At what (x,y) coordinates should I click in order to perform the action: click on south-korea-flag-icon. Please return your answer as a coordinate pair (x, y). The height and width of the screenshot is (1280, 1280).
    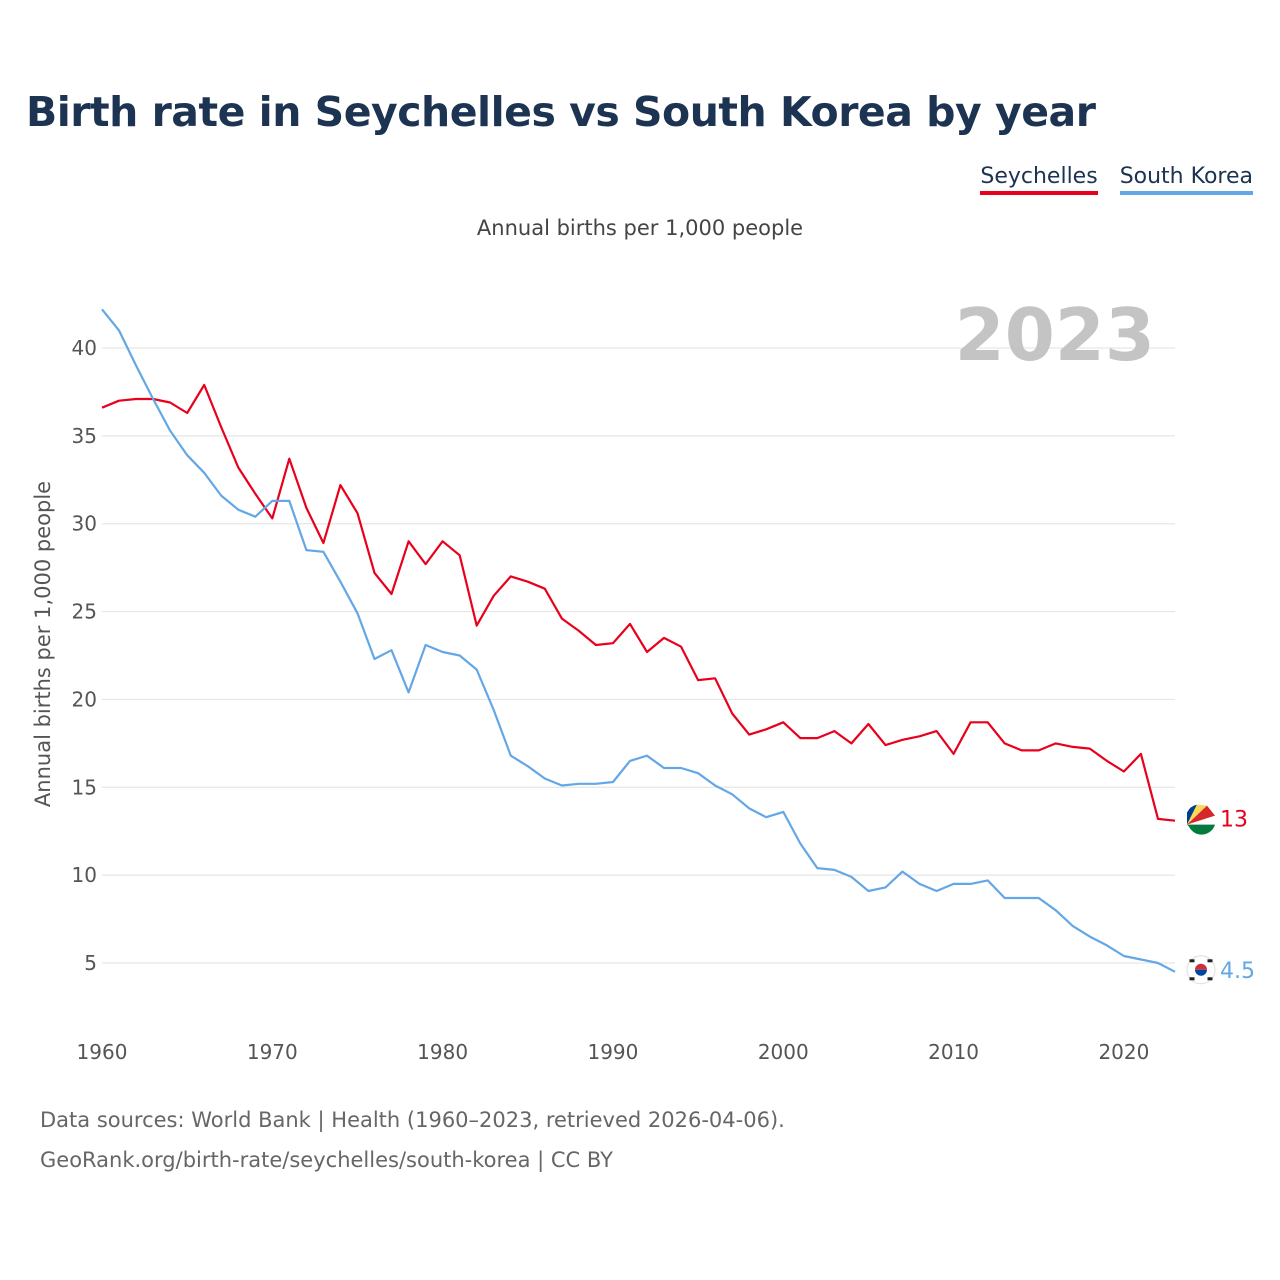
    Looking at the image, I should click on (1201, 970).